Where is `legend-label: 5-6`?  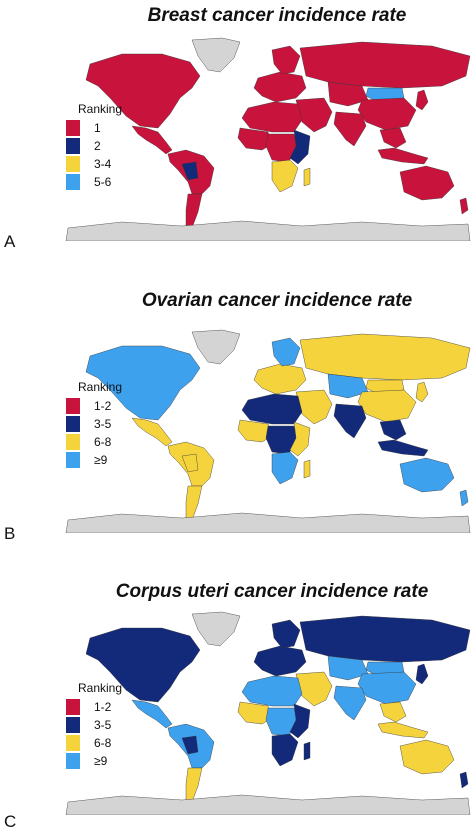 legend-label: 5-6 is located at coordinates (103, 182).